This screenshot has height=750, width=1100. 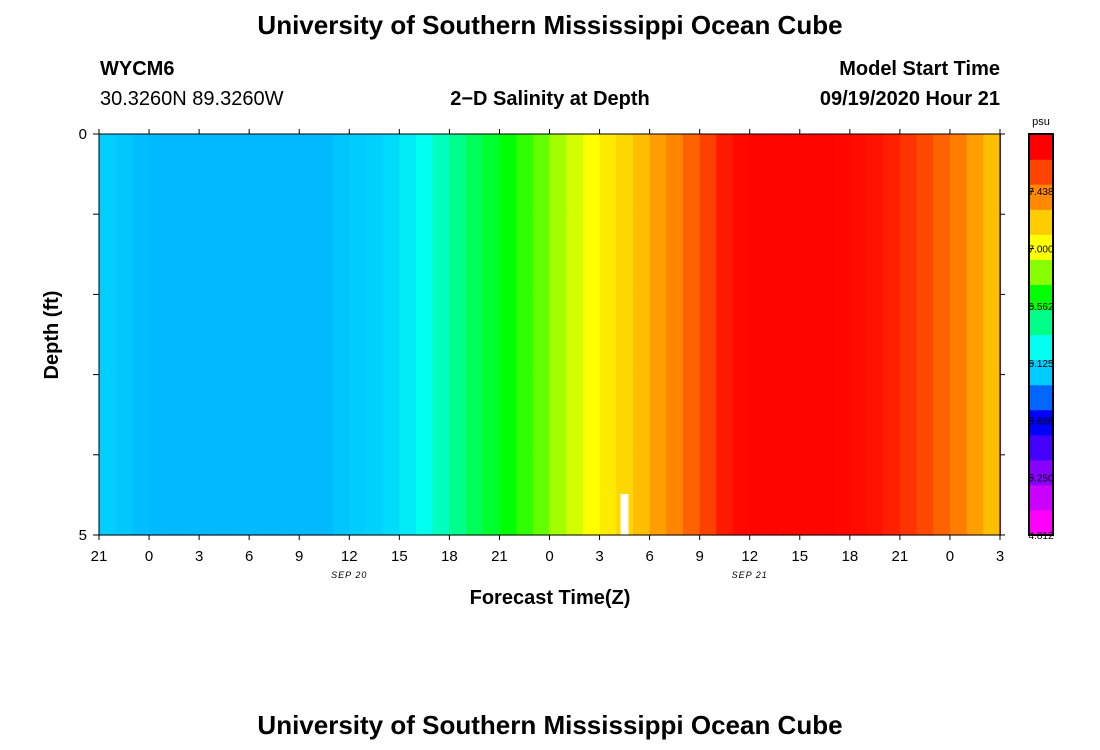 What do you see at coordinates (249, 556) in the screenshot?
I see `x-tick-label: 6` at bounding box center [249, 556].